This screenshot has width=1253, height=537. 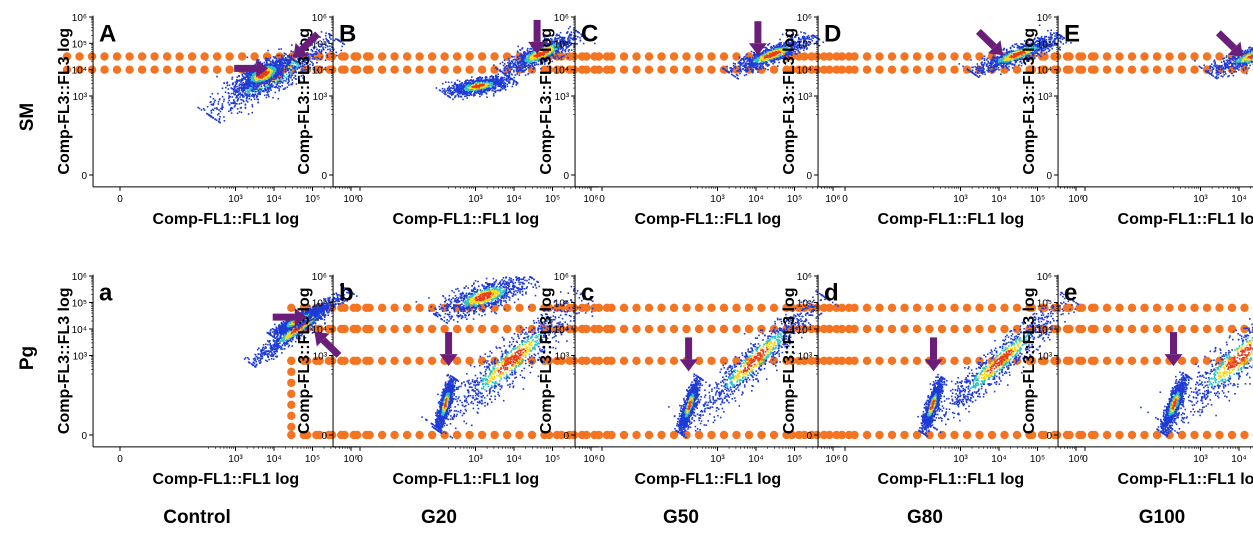 I want to click on x-tick-label: 10⁵, so click(x=552, y=199).